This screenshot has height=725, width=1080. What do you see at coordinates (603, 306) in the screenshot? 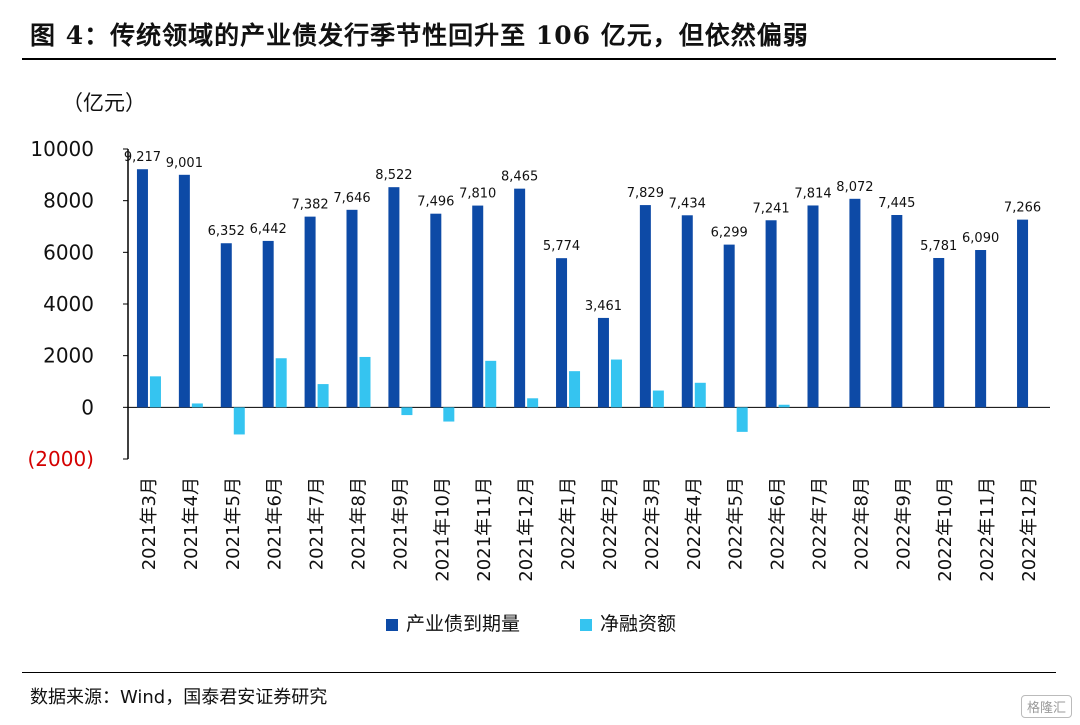
I see `data-label: 3,461` at bounding box center [603, 306].